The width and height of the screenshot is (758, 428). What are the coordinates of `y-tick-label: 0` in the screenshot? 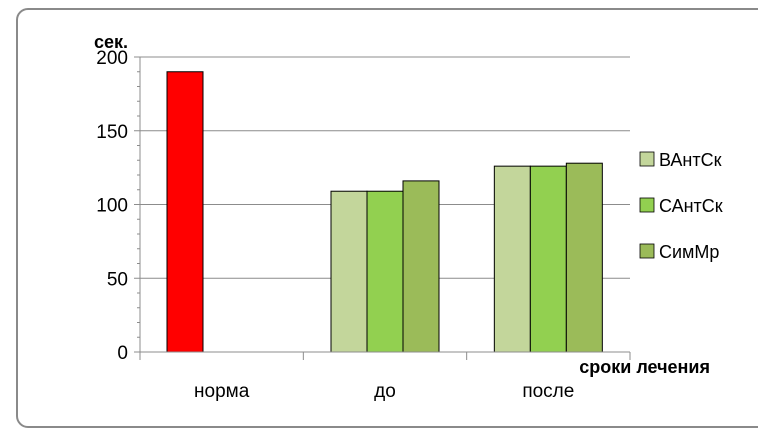 It's located at (122, 353).